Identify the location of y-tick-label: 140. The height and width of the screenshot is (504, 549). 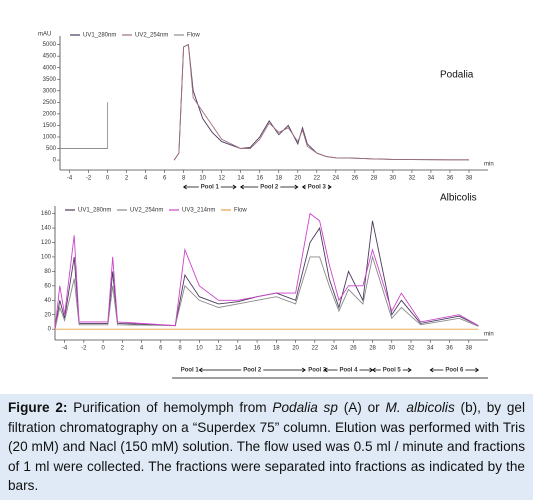
(46, 229).